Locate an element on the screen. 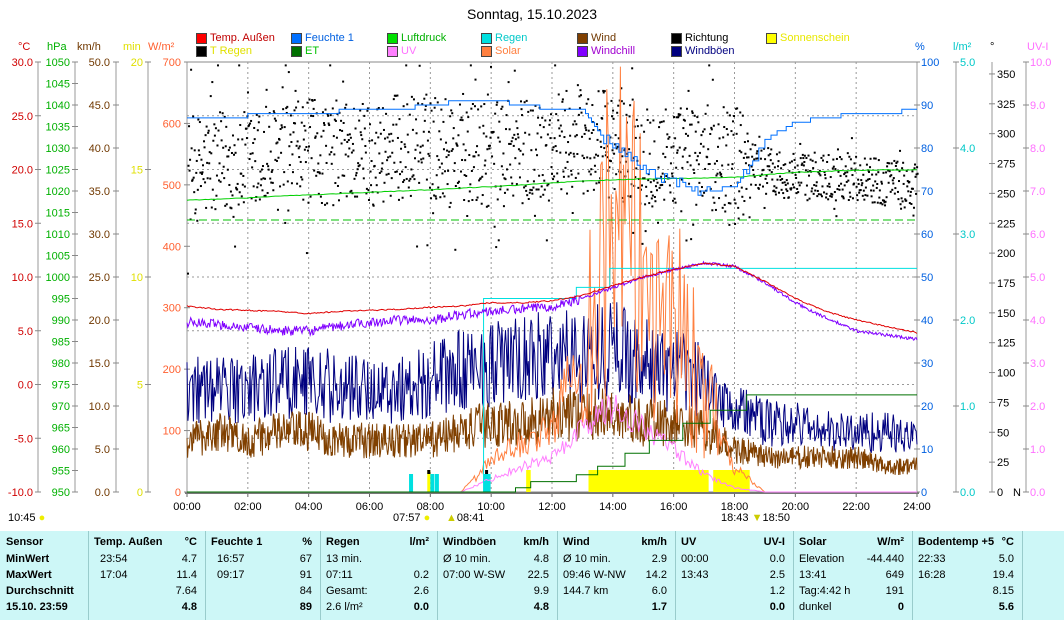  x-tick-label: 18:00 is located at coordinates (735, 507).